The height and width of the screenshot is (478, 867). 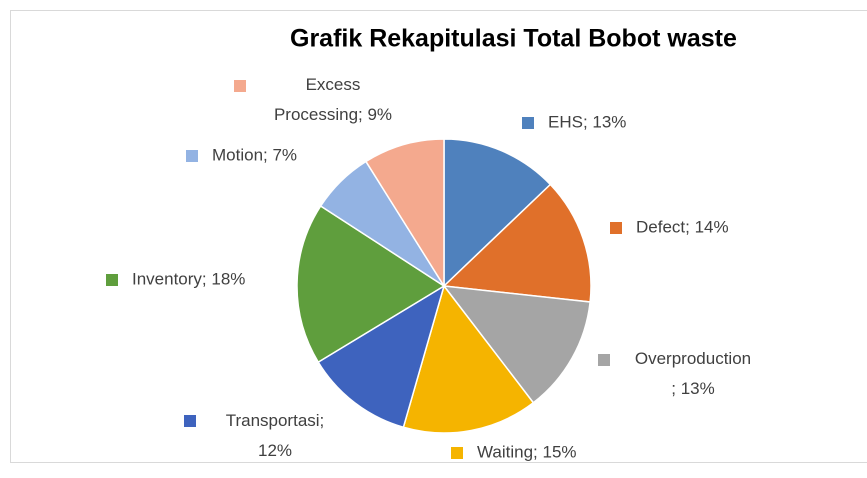 What do you see at coordinates (682, 226) in the screenshot?
I see `data-label: Defect; 14%` at bounding box center [682, 226].